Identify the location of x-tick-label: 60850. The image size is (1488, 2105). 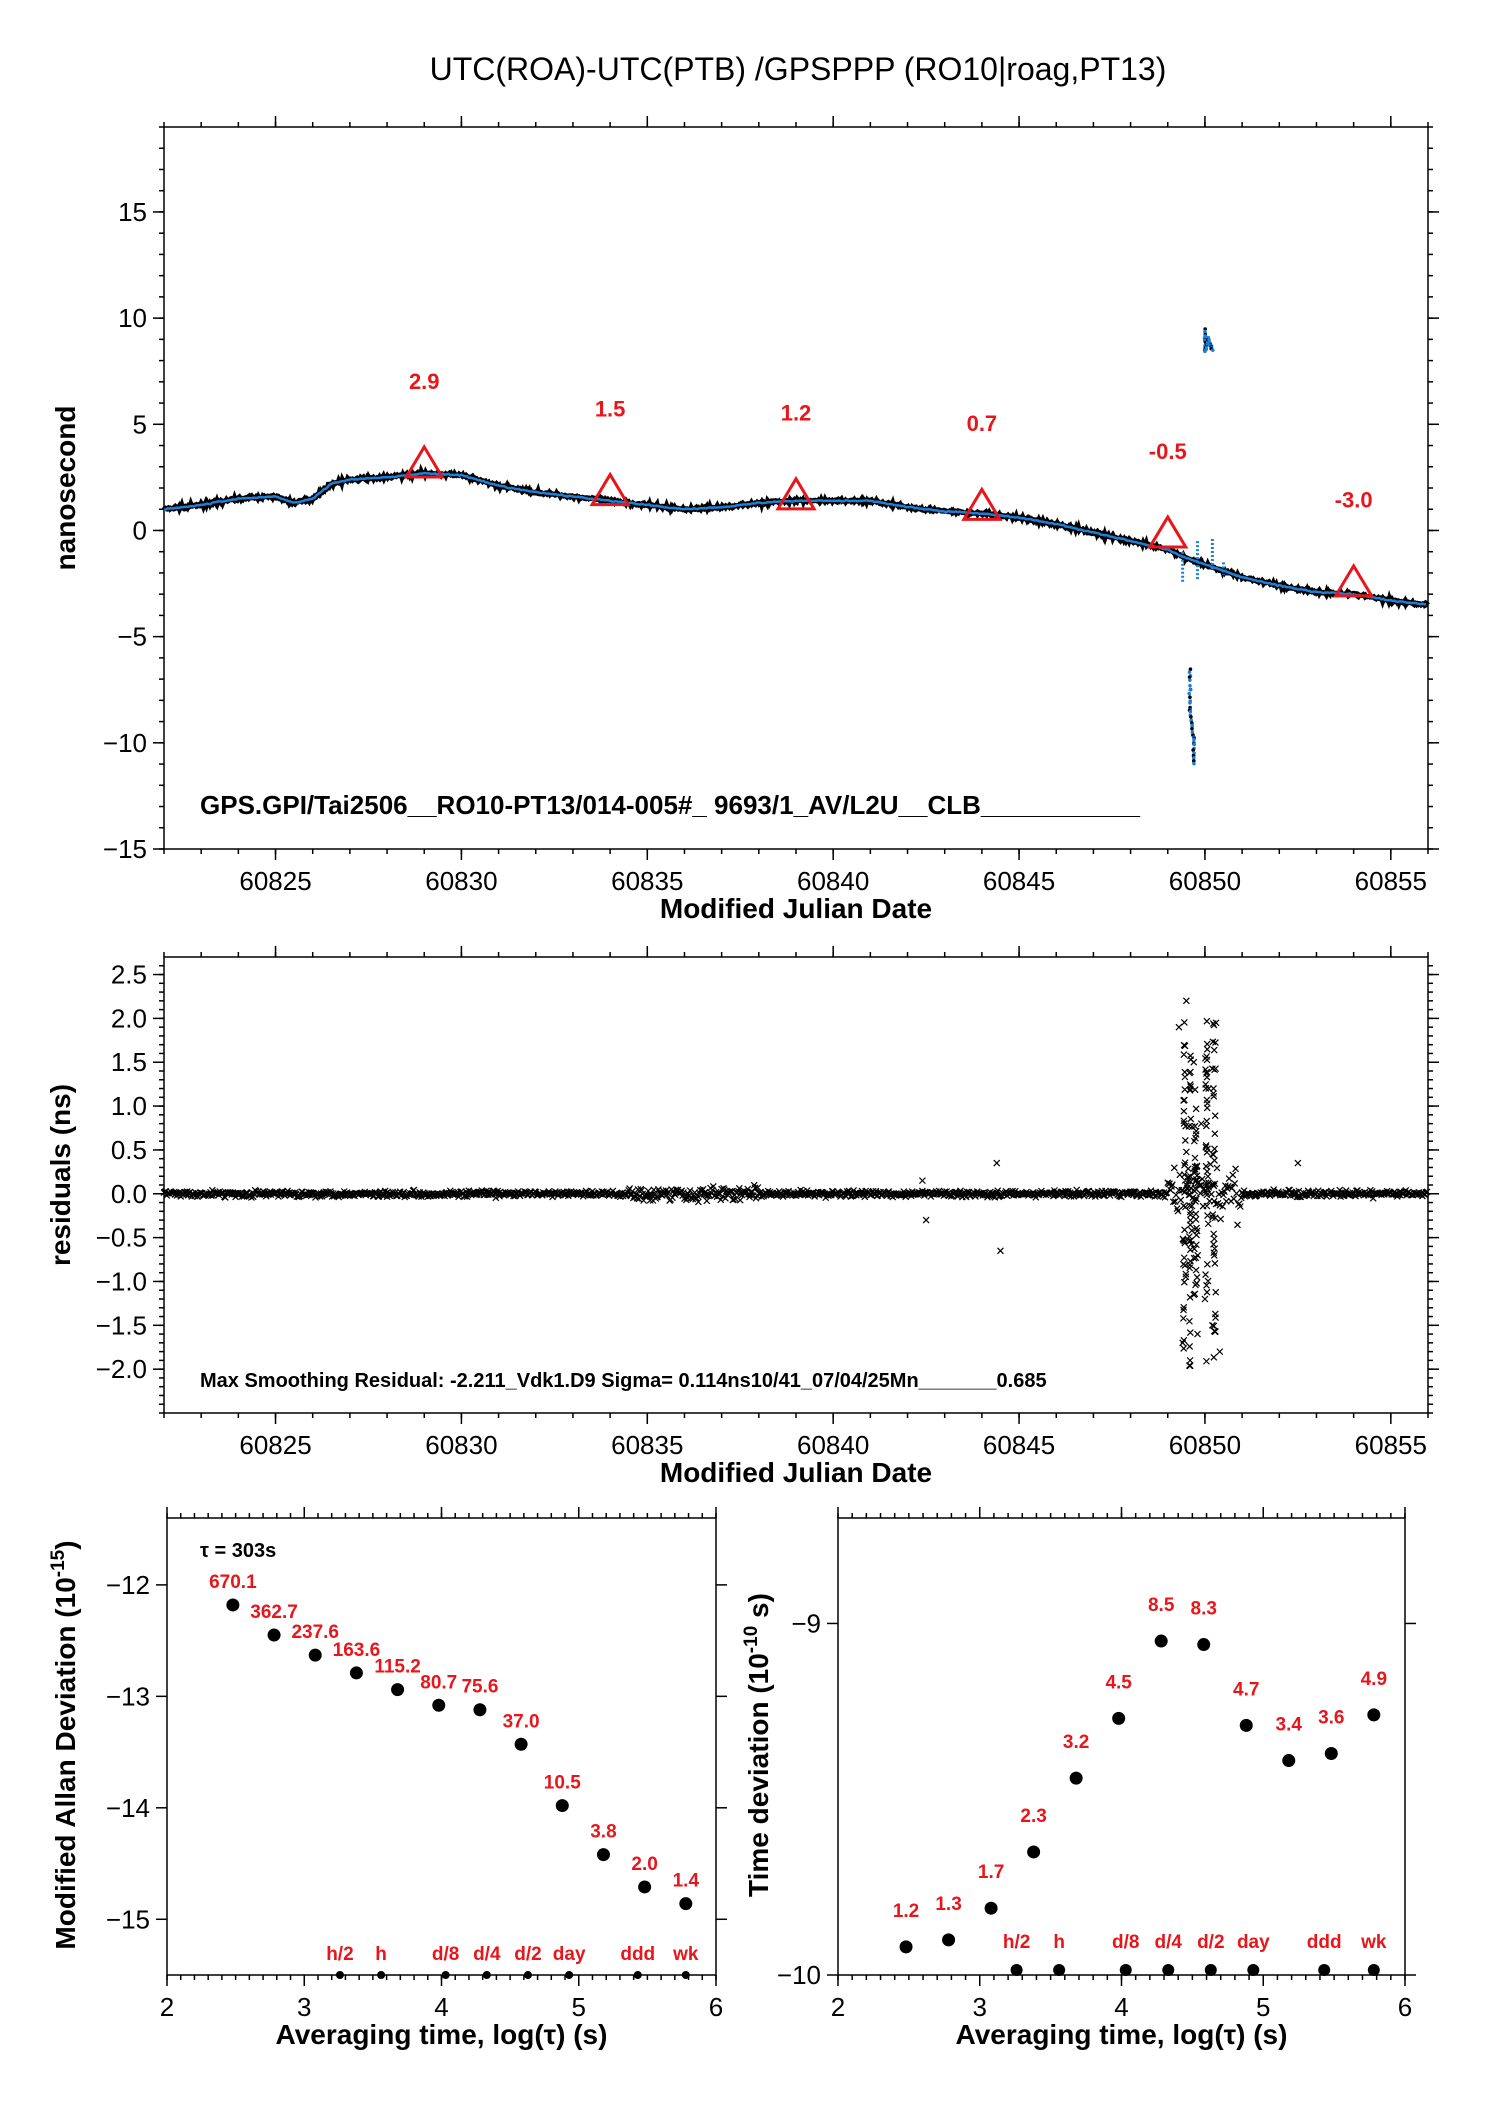
(1205, 881).